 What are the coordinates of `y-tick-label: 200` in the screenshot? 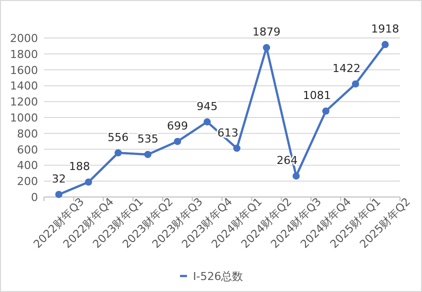 It's located at (27, 181).